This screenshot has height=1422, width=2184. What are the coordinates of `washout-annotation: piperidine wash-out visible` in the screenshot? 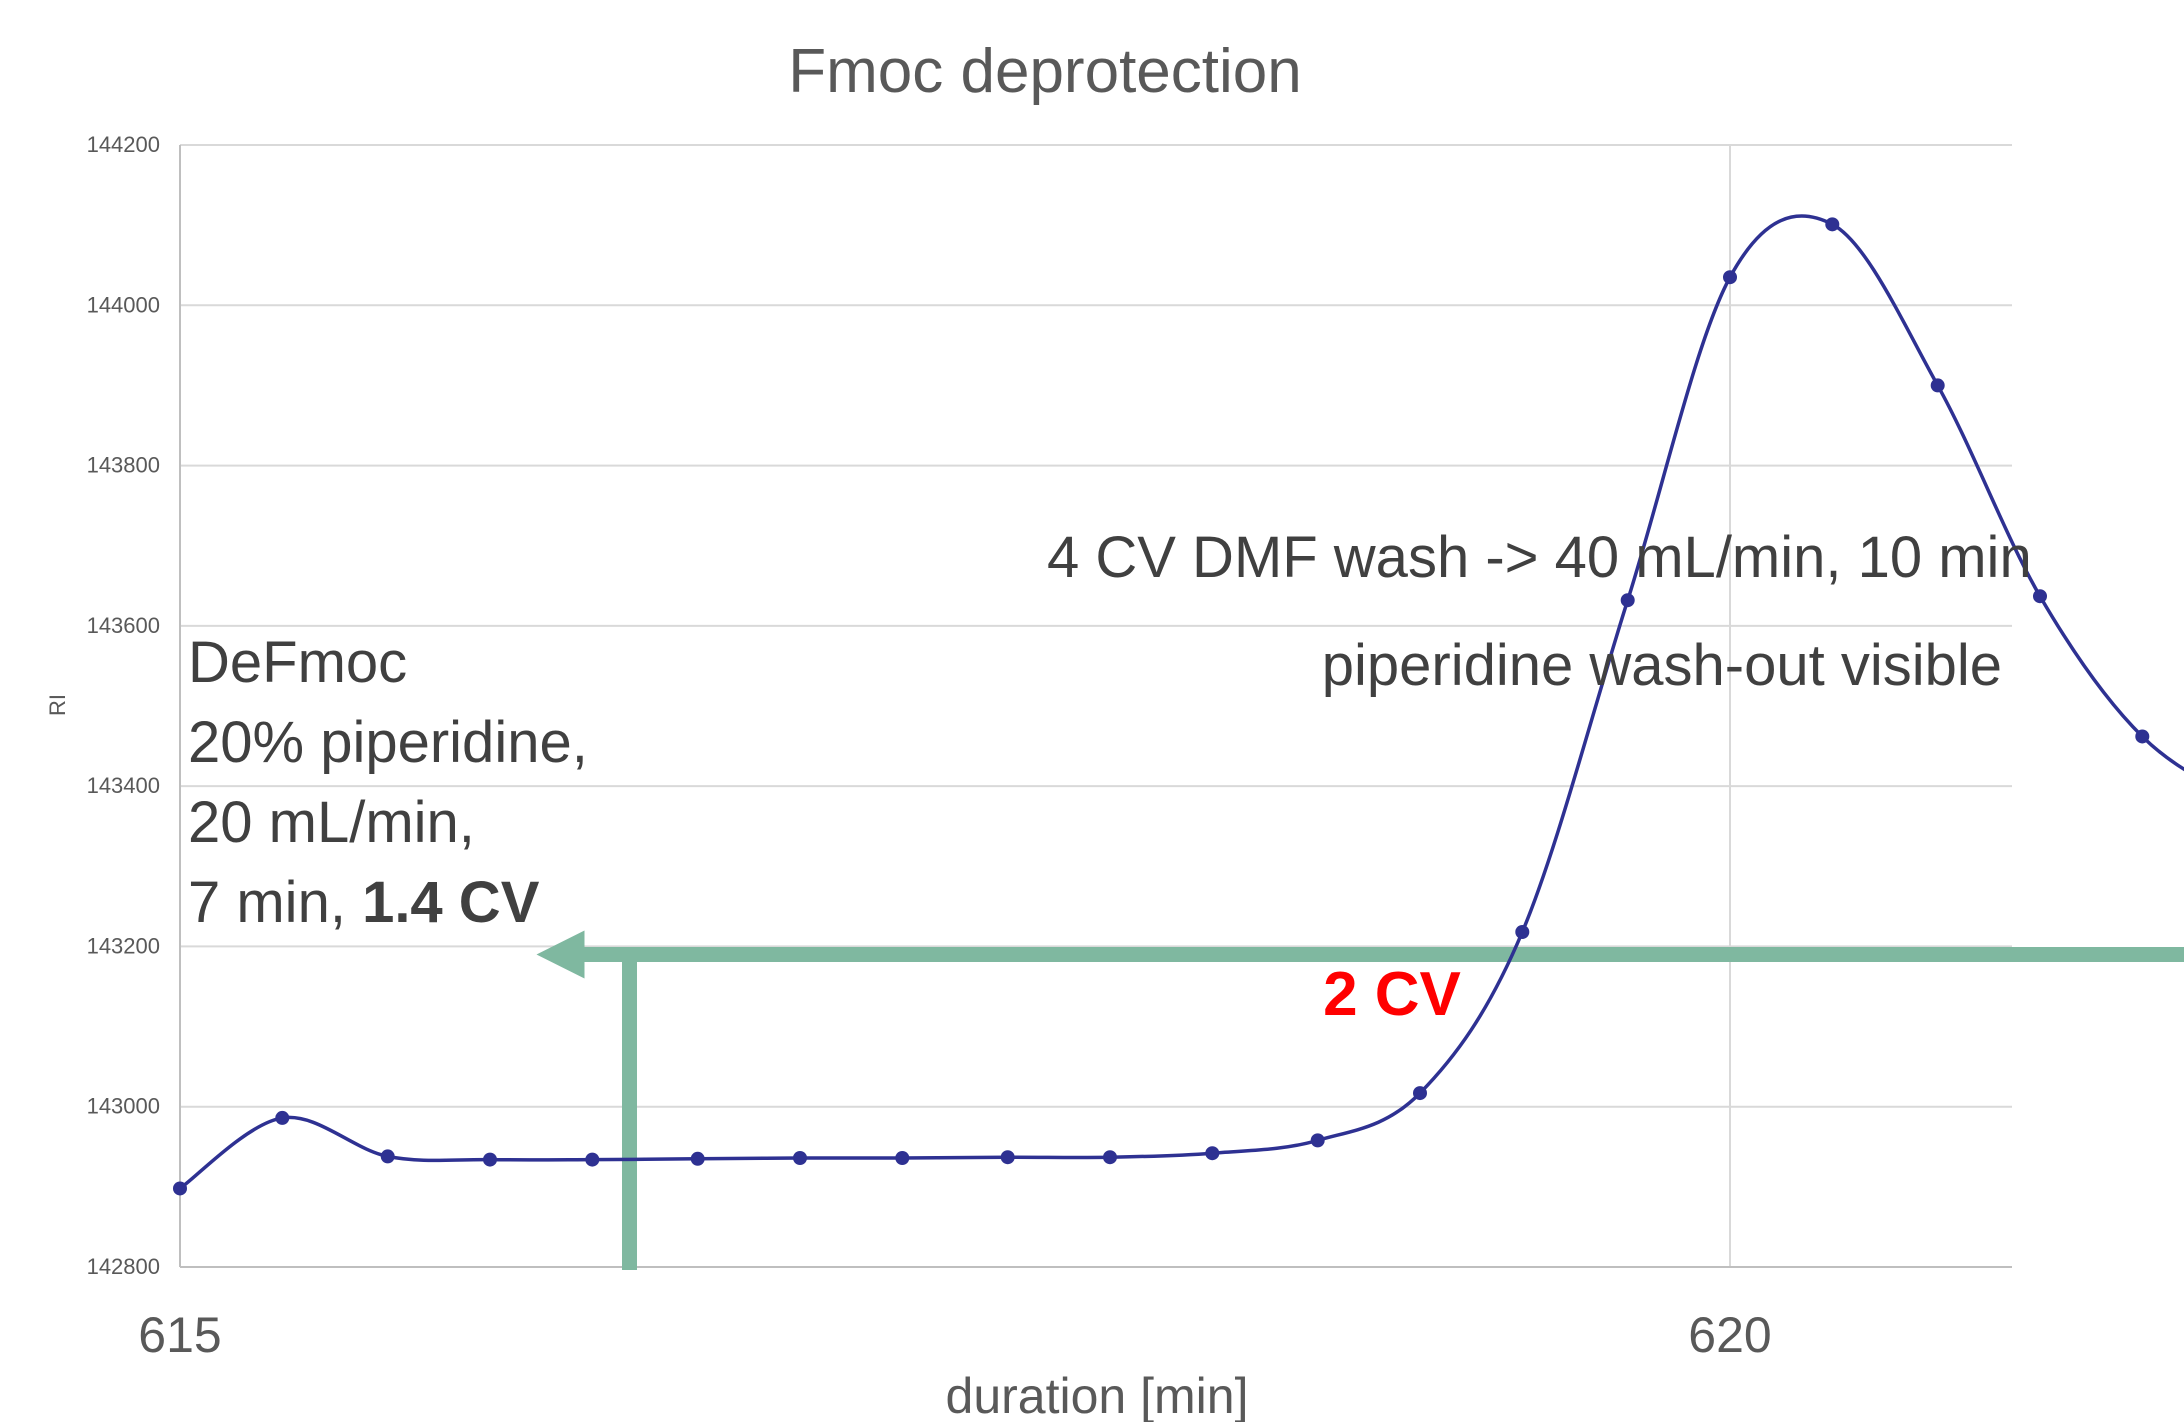 It's located at (1662, 665).